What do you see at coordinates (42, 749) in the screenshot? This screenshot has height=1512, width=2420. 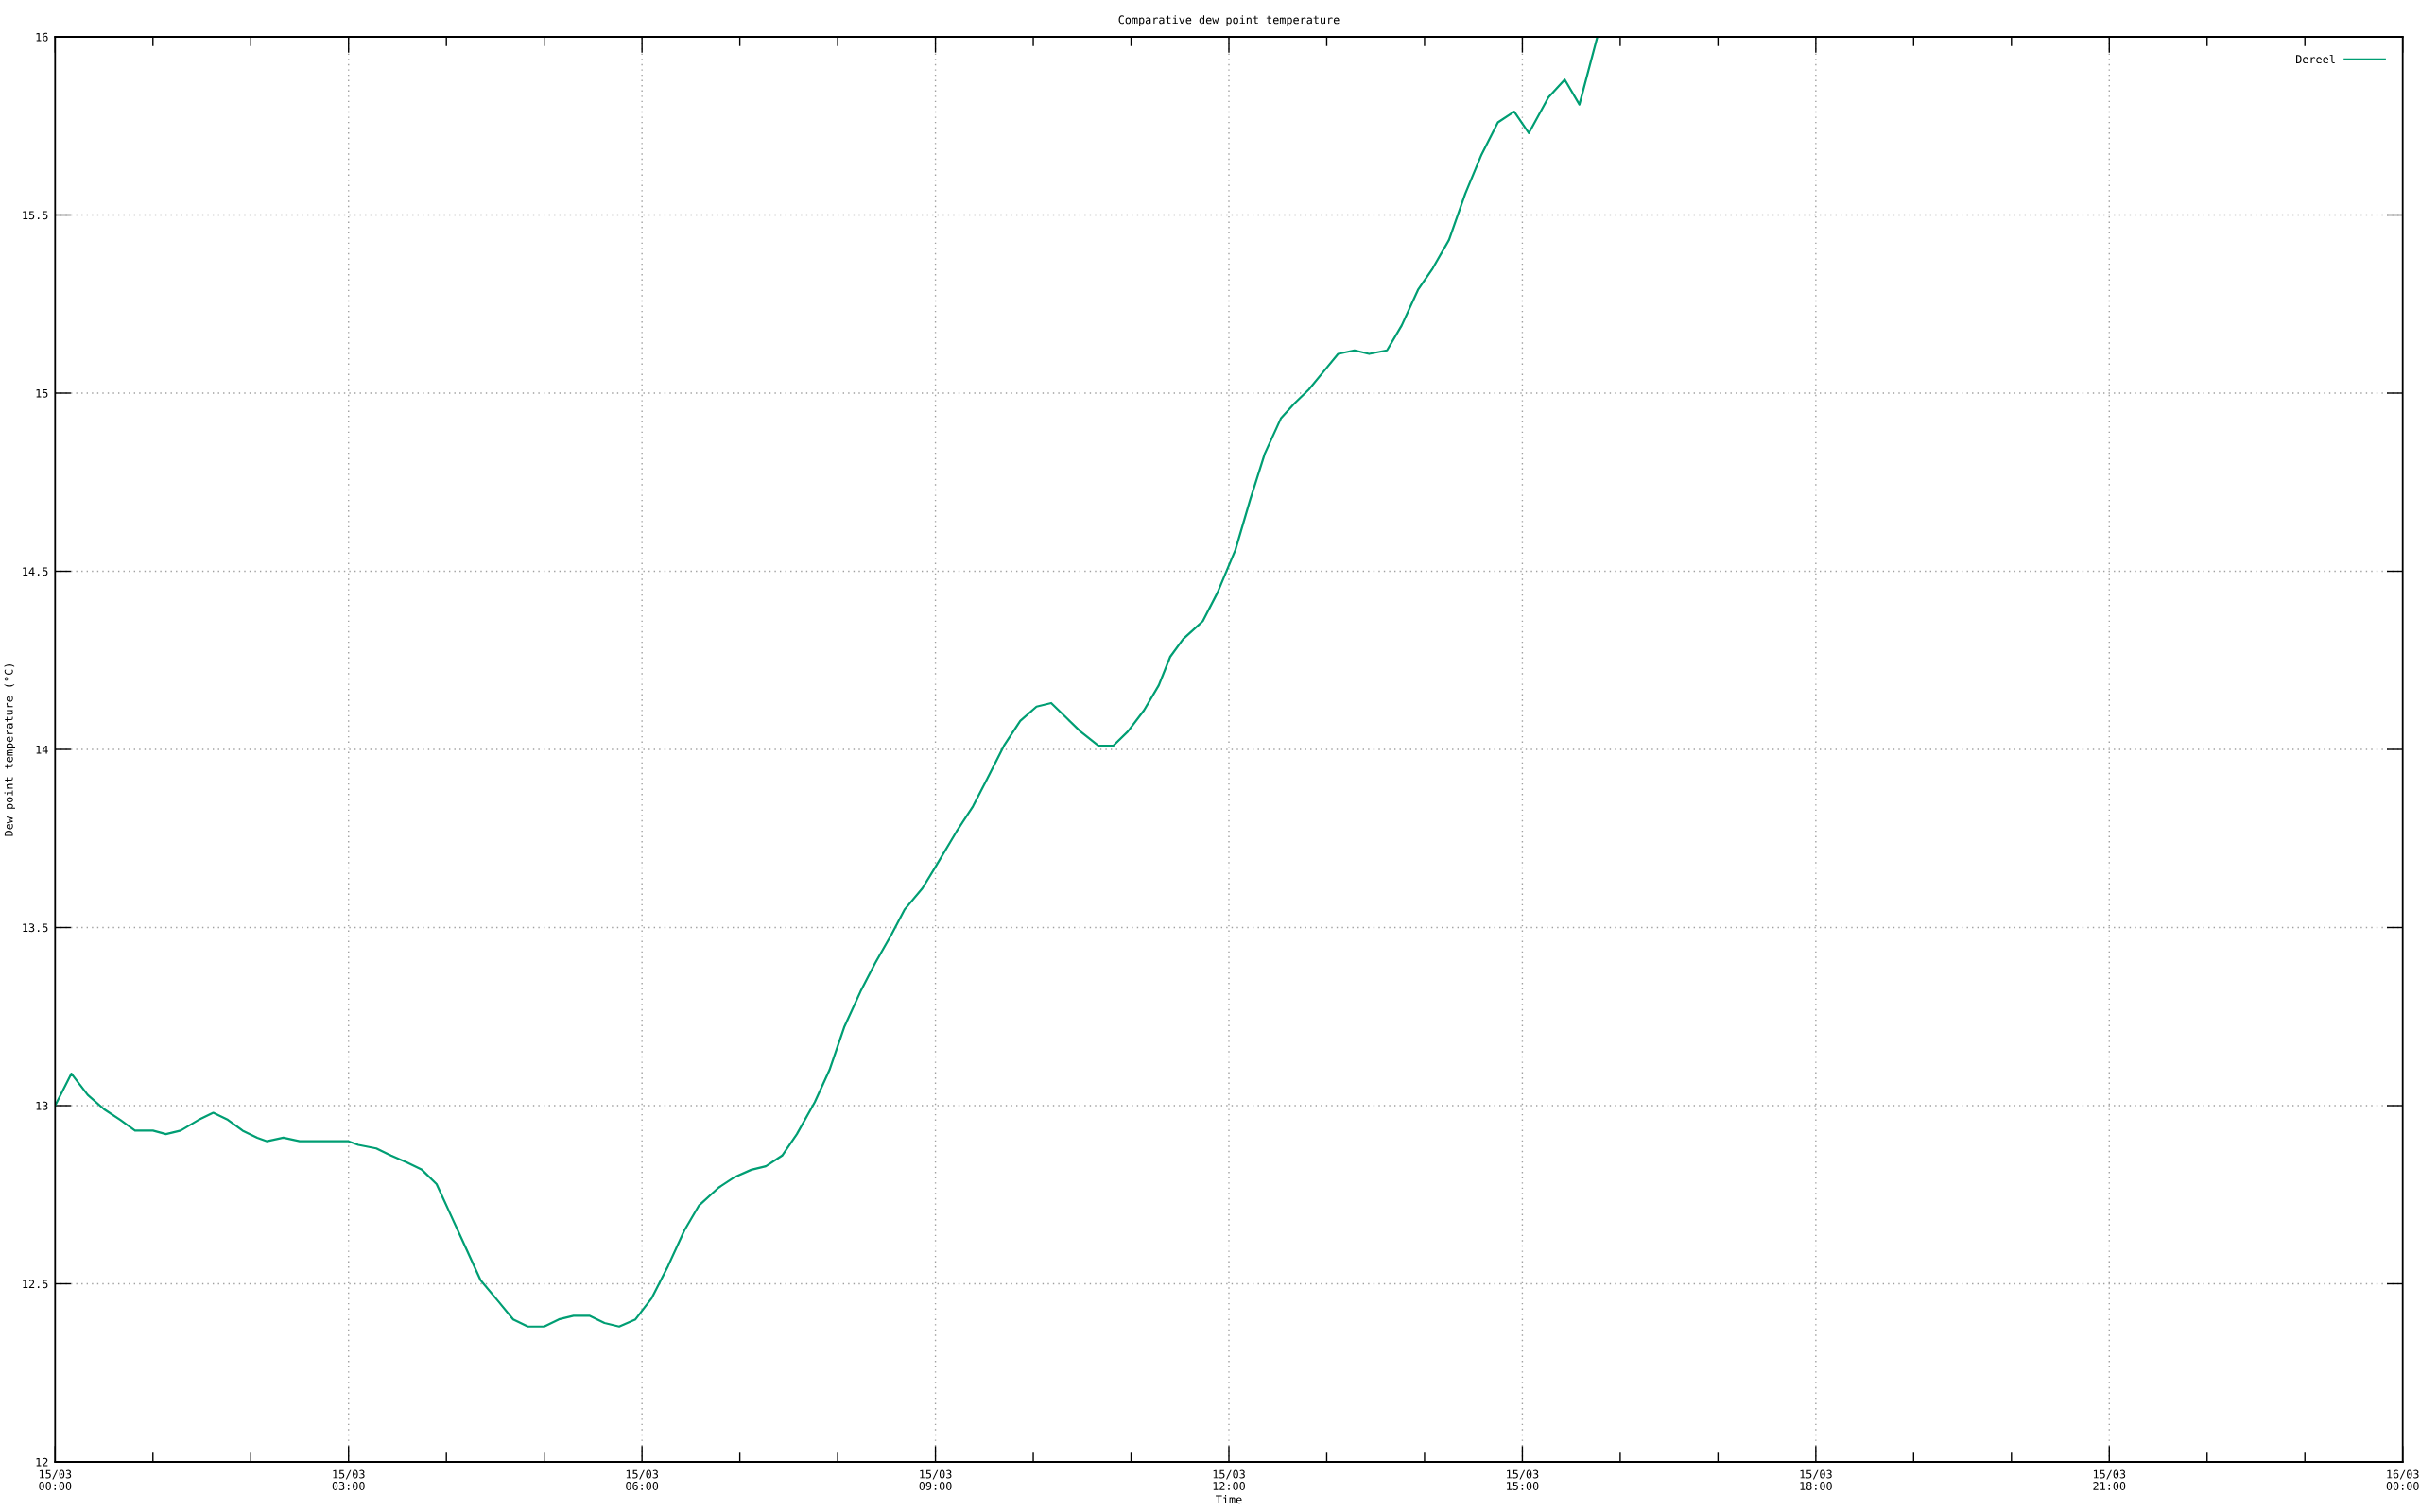 I see `y-tick-label: 14` at bounding box center [42, 749].